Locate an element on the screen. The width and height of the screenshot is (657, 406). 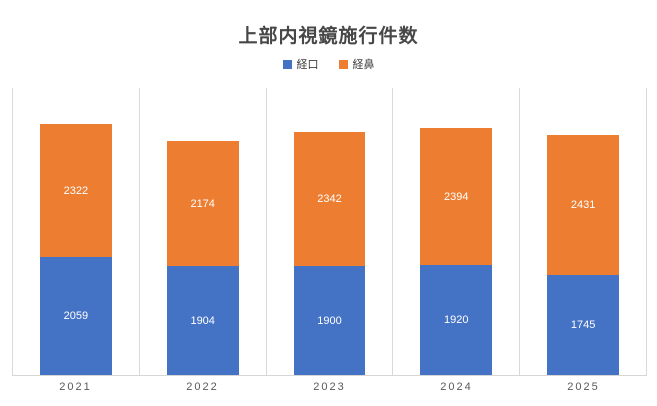
bar-group-2024: 2394 1920 is located at coordinates (457, 231).